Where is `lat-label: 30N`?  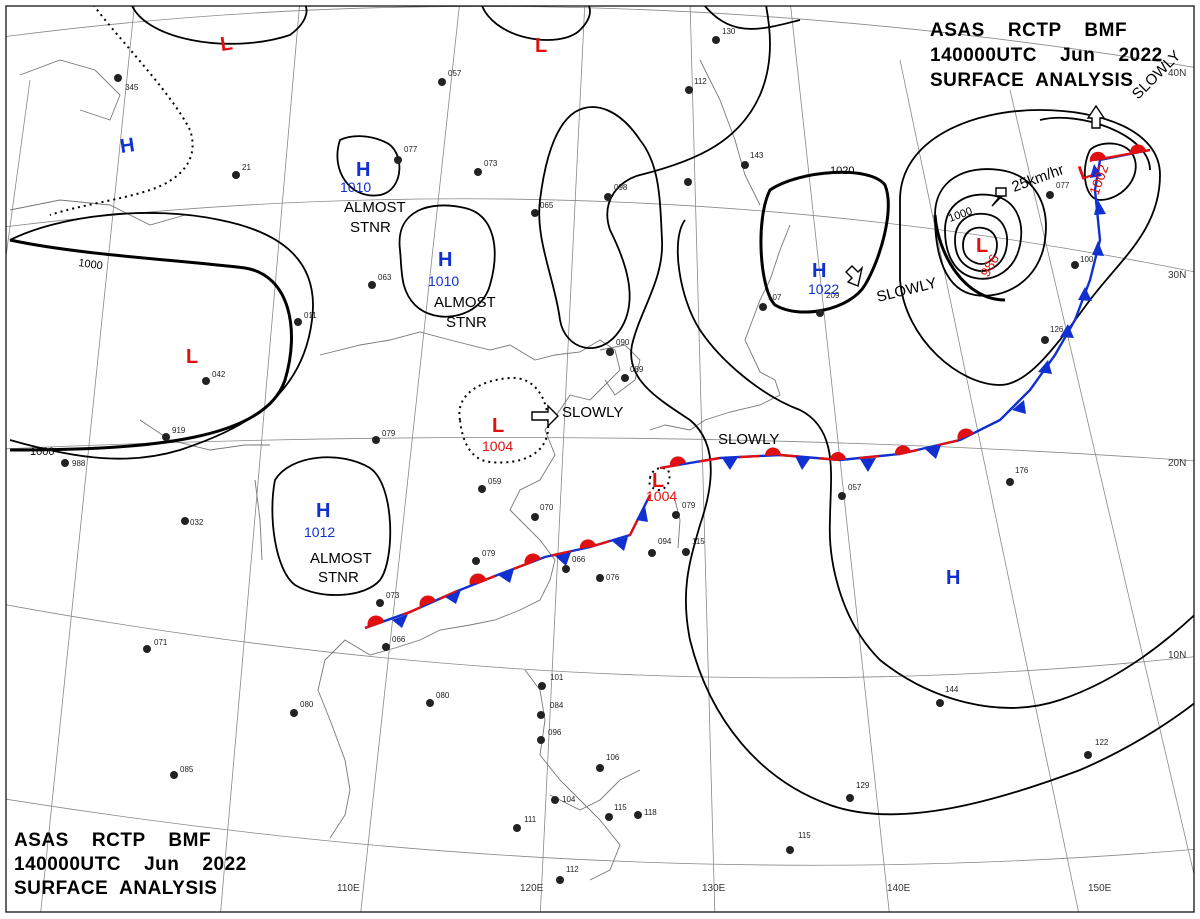
lat-label: 30N is located at coordinates (1177, 275).